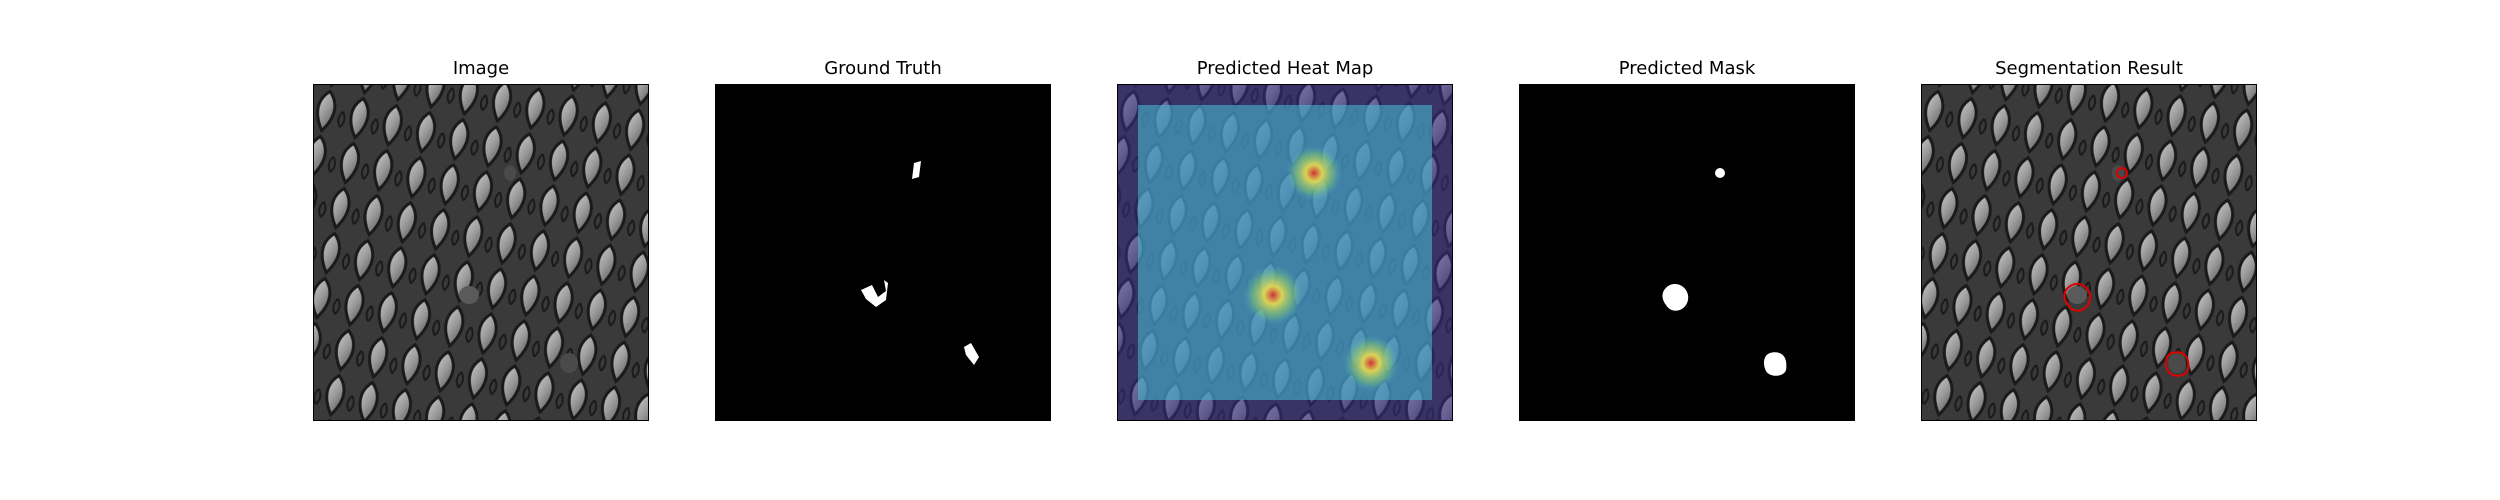 Image resolution: width=2500 pixels, height=500 pixels. Describe the element at coordinates (2089, 68) in the screenshot. I see `panel-title-segmentation: Segmentation Result` at that location.